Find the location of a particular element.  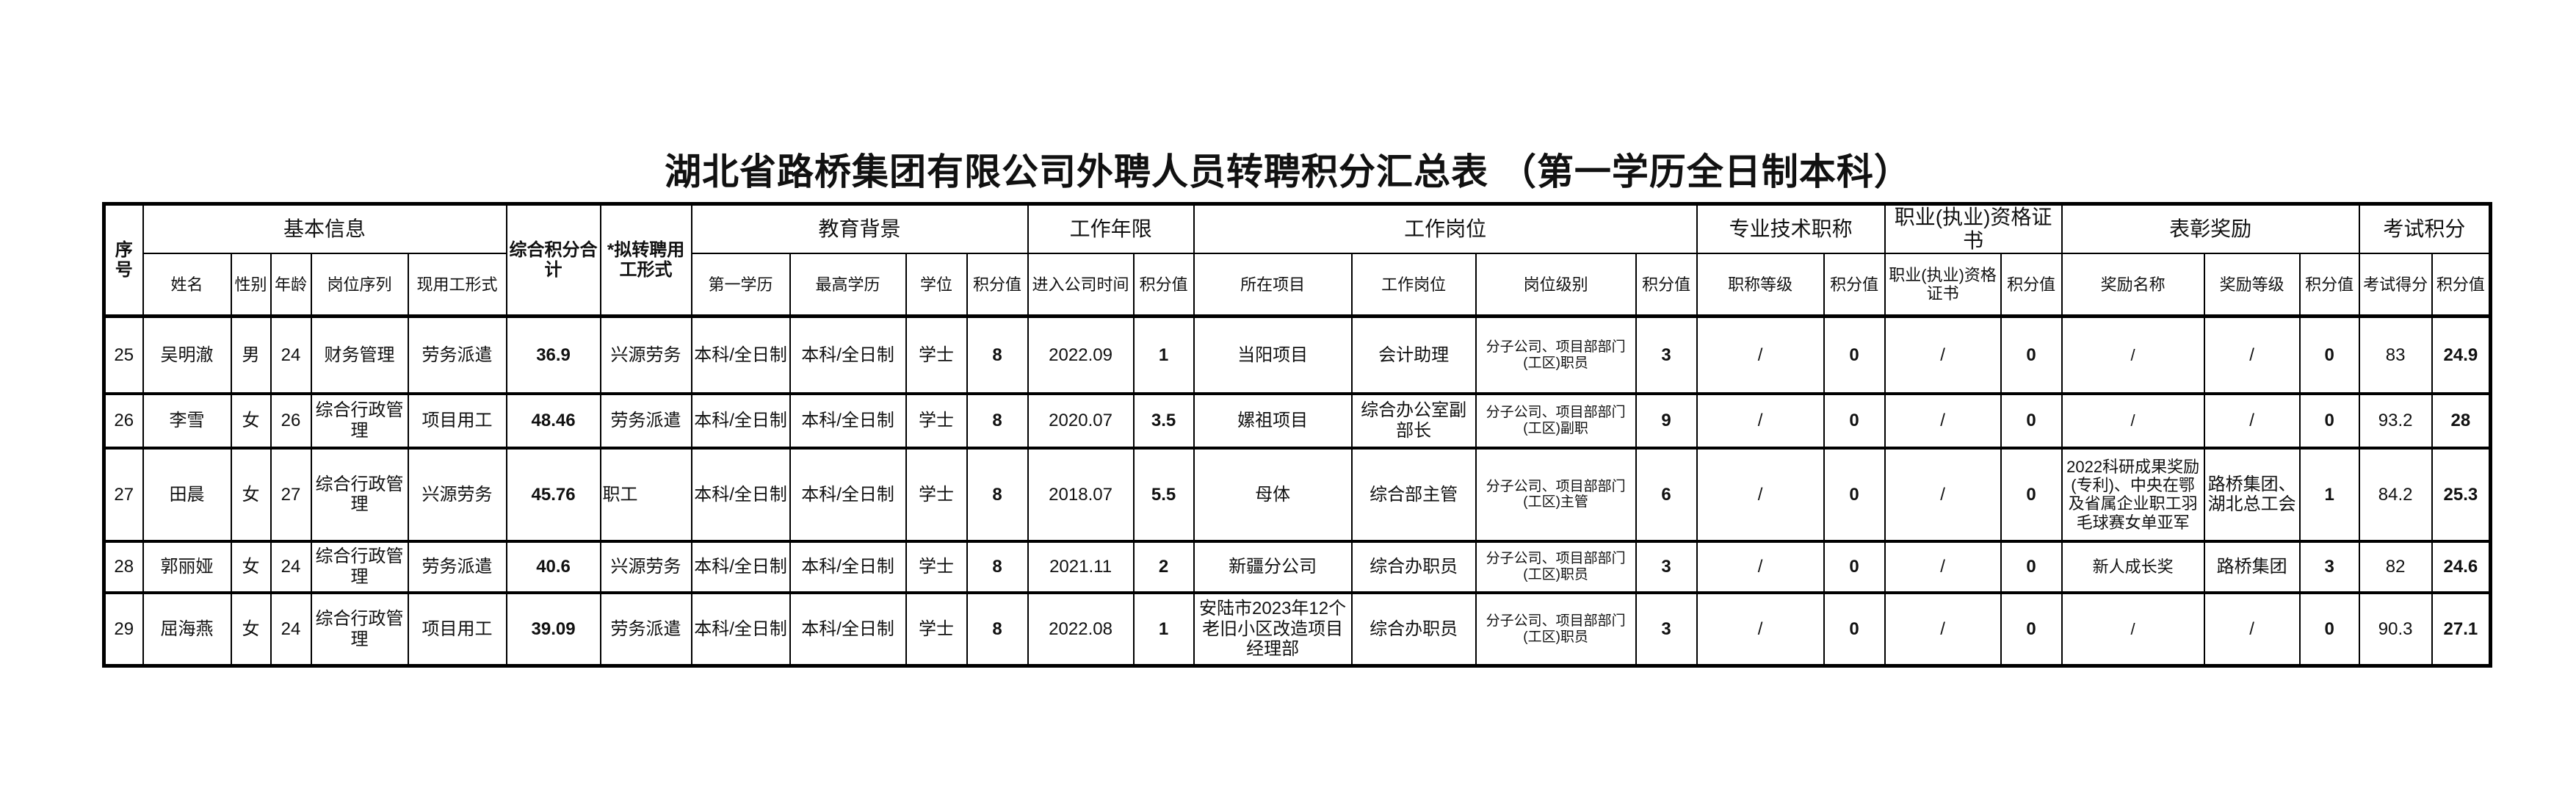

table-cell: 48.46 is located at coordinates (553, 420).